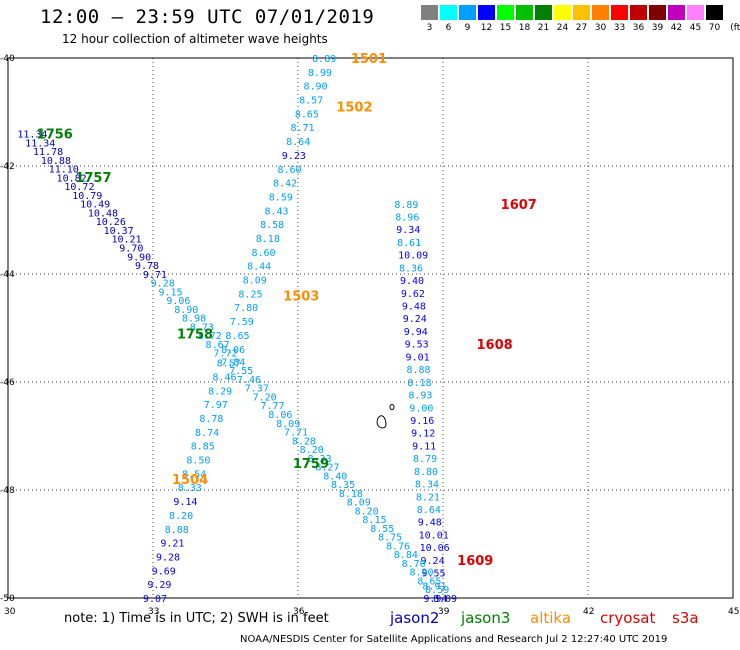 This screenshot has width=740, height=650. What do you see at coordinates (259, 267) in the screenshot?
I see `wave-height-value: 8.44` at bounding box center [259, 267].